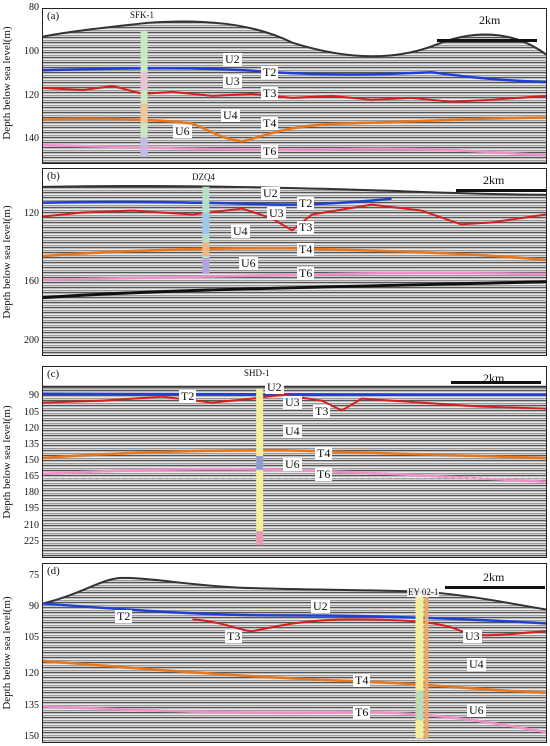  What do you see at coordinates (322, 411) in the screenshot?
I see `horizon-label-c-t3: T3` at bounding box center [322, 411].